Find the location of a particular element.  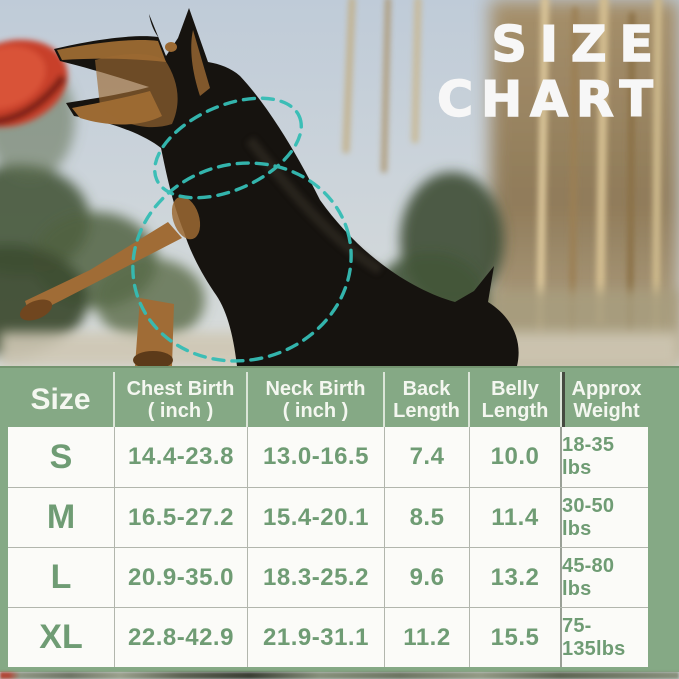

header-size: Size is located at coordinates (61, 399).